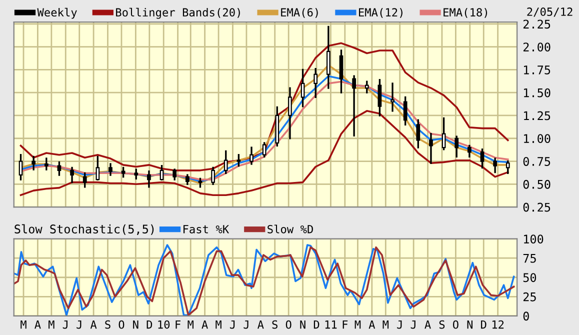  What do you see at coordinates (164, 324) in the screenshot?
I see `x-tick-label: 10` at bounding box center [164, 324].